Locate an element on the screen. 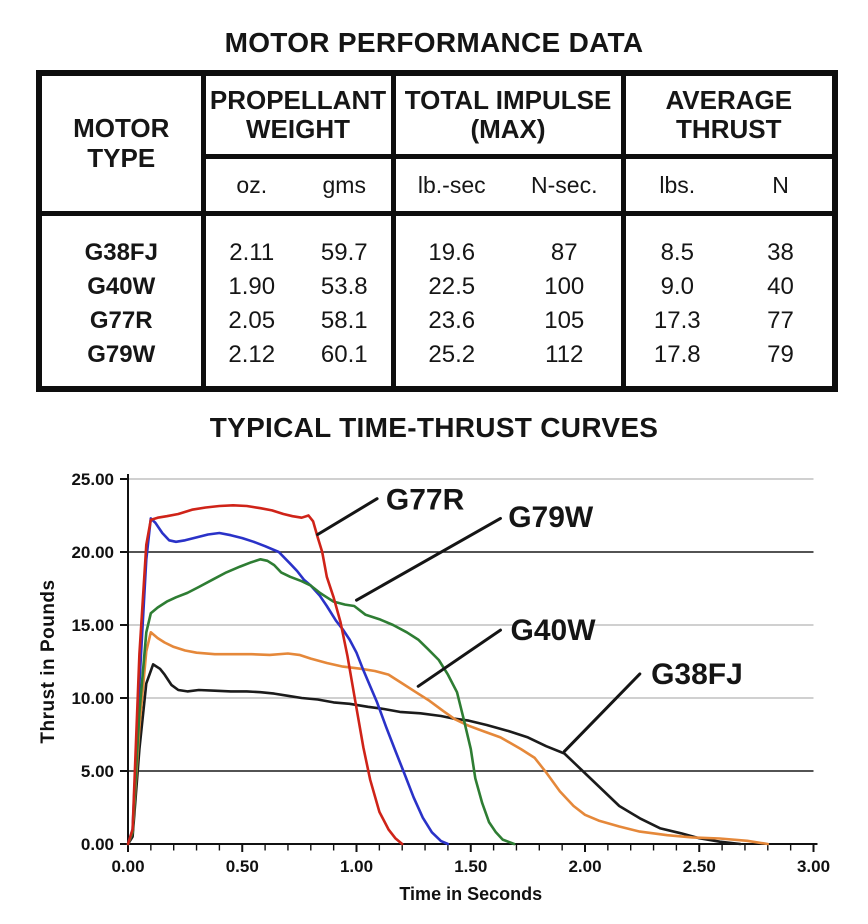 The width and height of the screenshot is (868, 924). curve-g77r is located at coordinates (265, 674).